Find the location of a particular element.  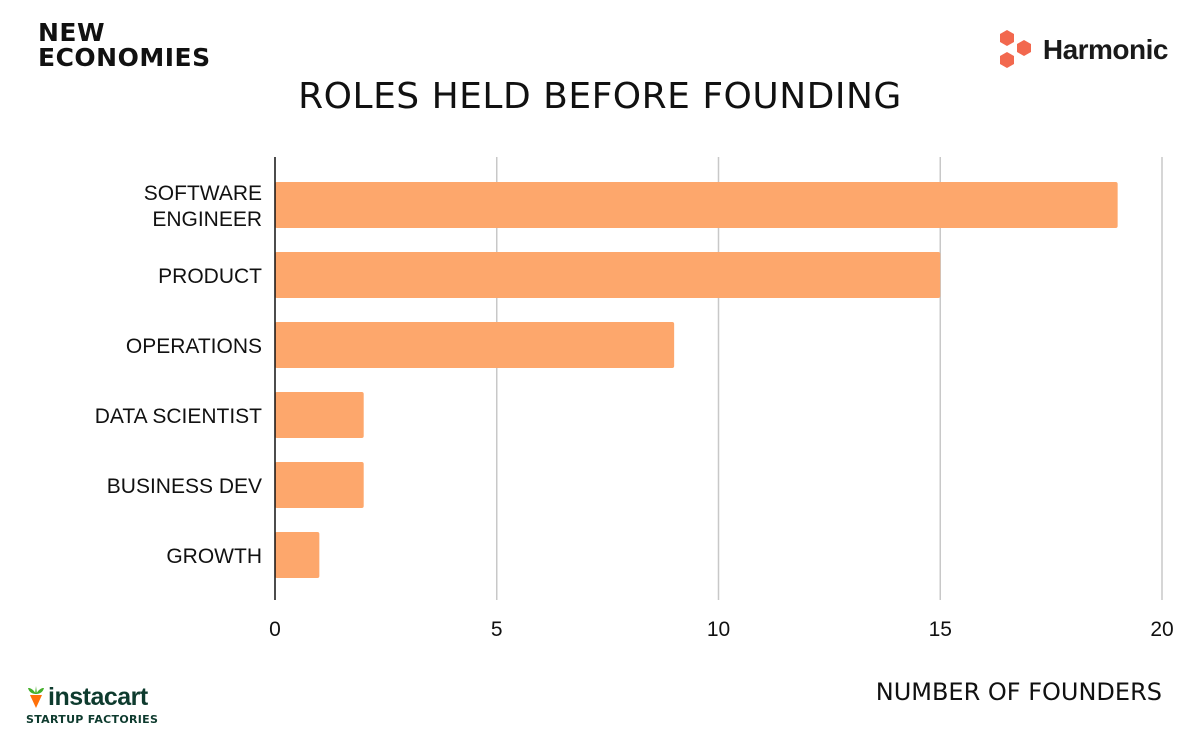

harmonic-logo: Harmonic is located at coordinates (1083, 50).